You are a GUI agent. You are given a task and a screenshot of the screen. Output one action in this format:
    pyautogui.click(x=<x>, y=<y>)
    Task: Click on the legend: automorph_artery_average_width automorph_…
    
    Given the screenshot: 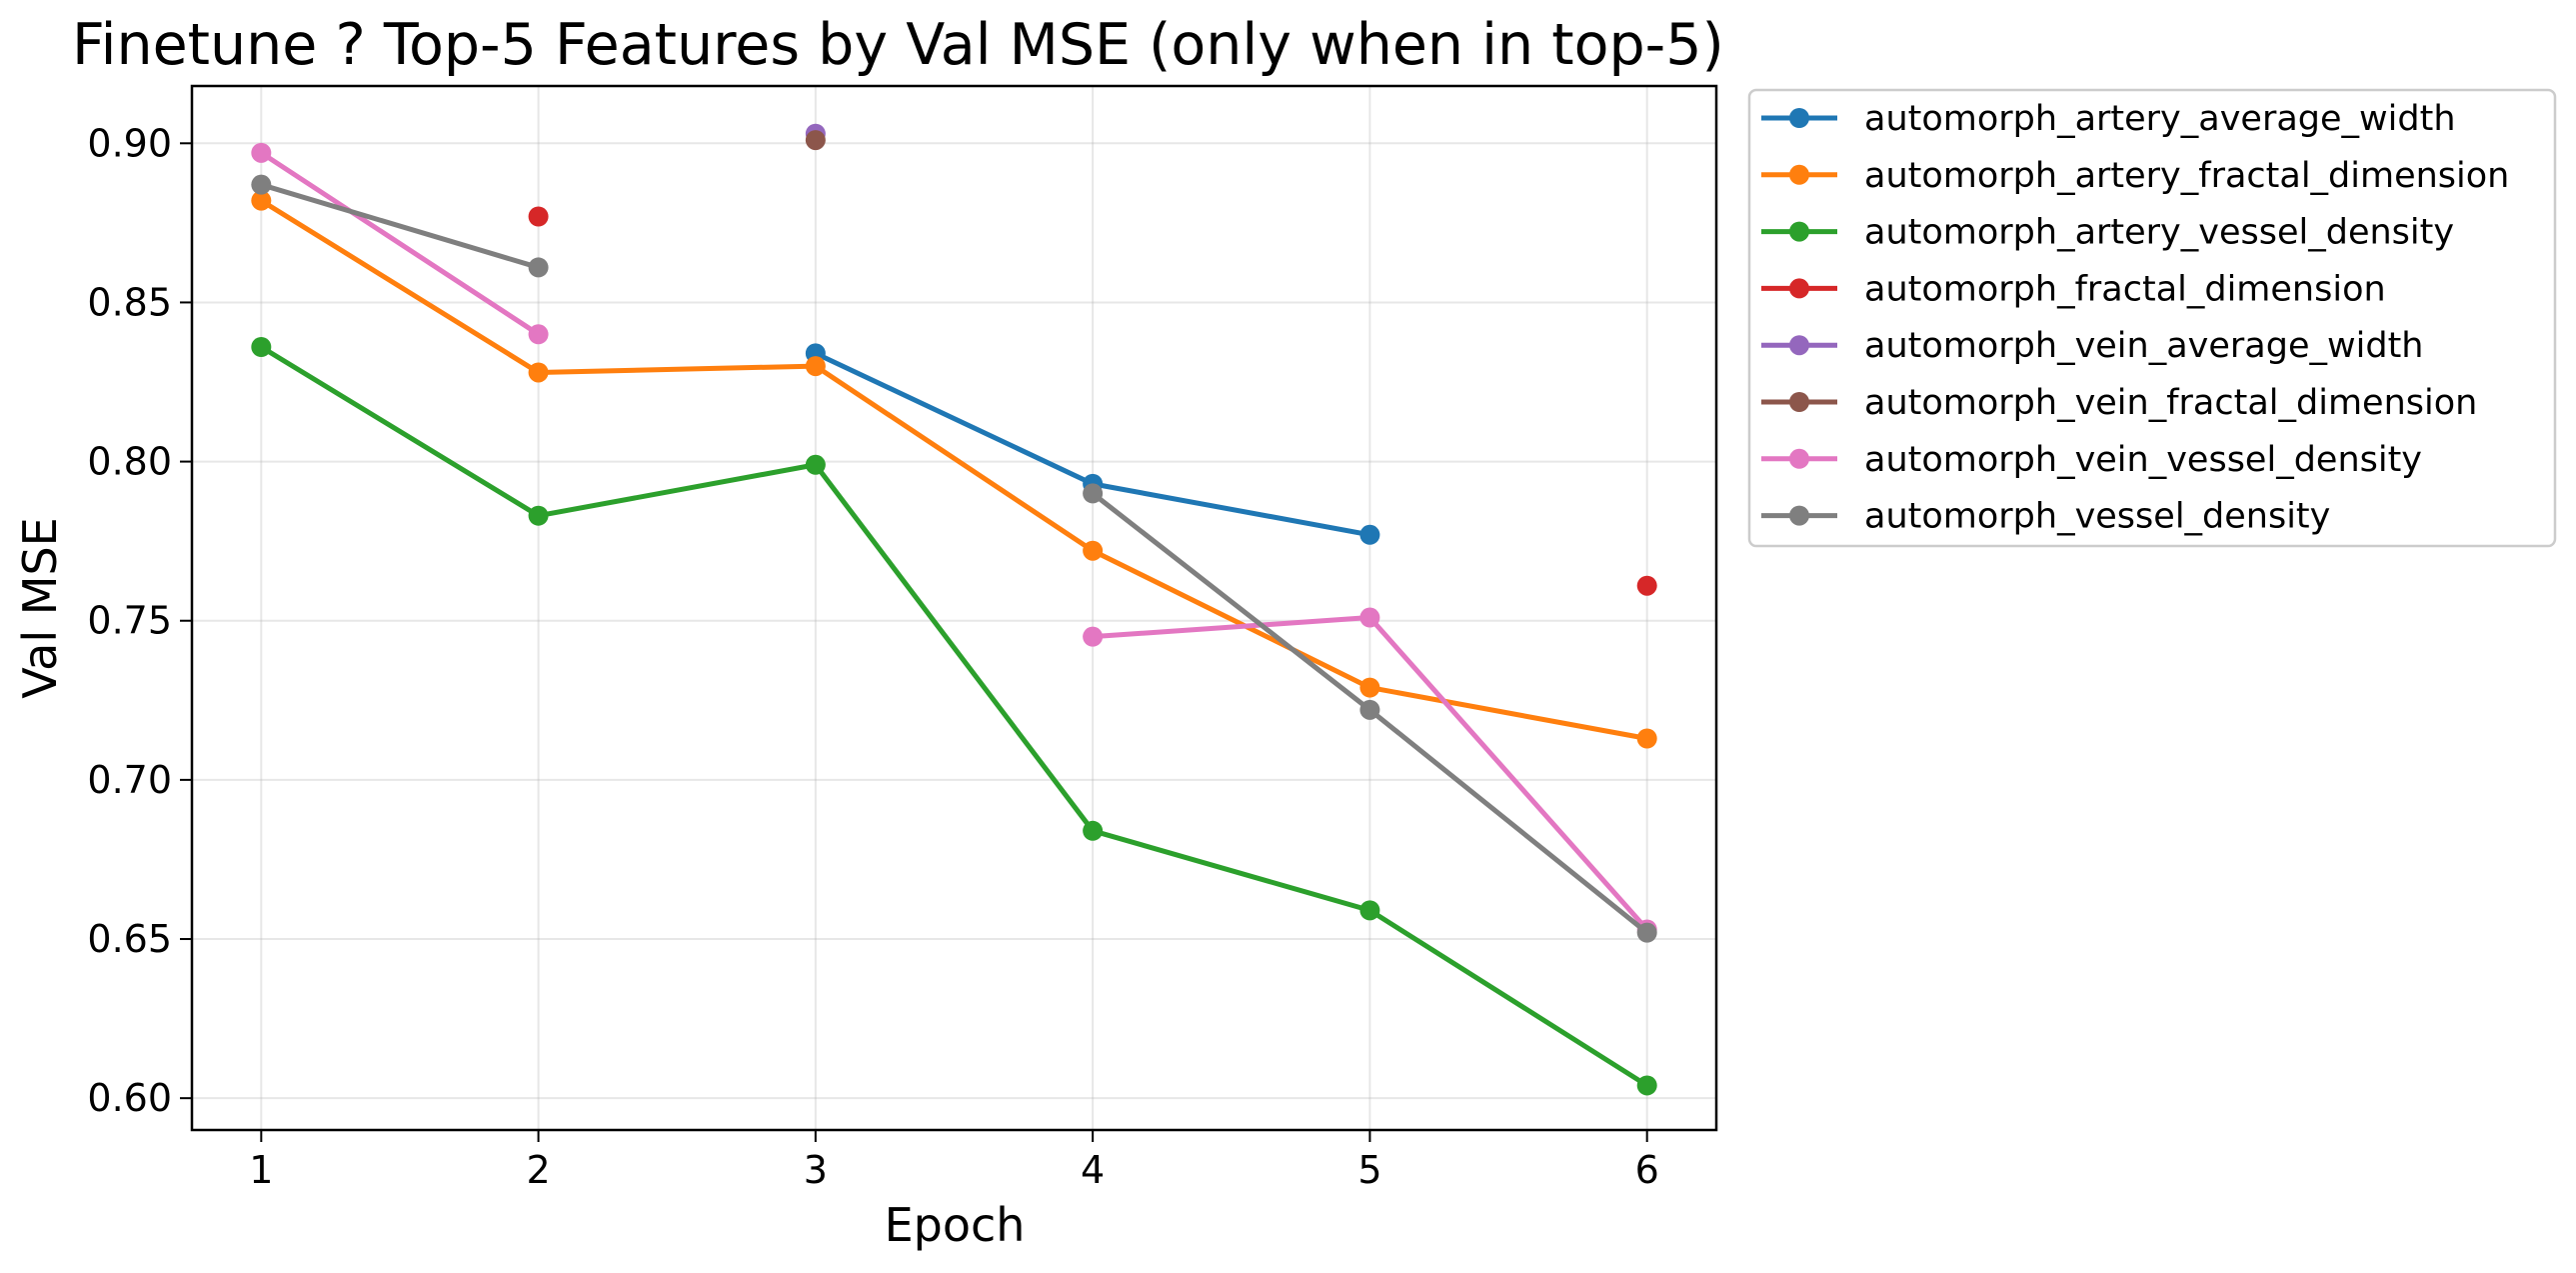 What is the action you would take?
    pyautogui.click(x=2152, y=318)
    